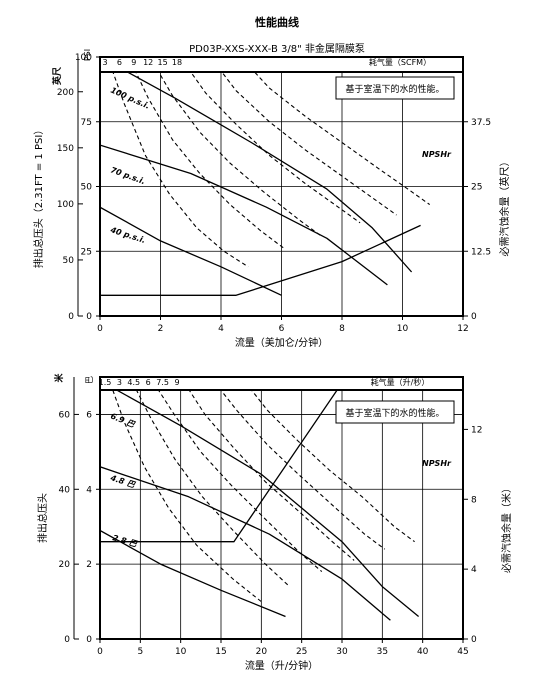 The image size is (554, 681). What do you see at coordinates (161, 329) in the screenshot?
I see `chart-en-x-tick-label: 2` at bounding box center [161, 329].